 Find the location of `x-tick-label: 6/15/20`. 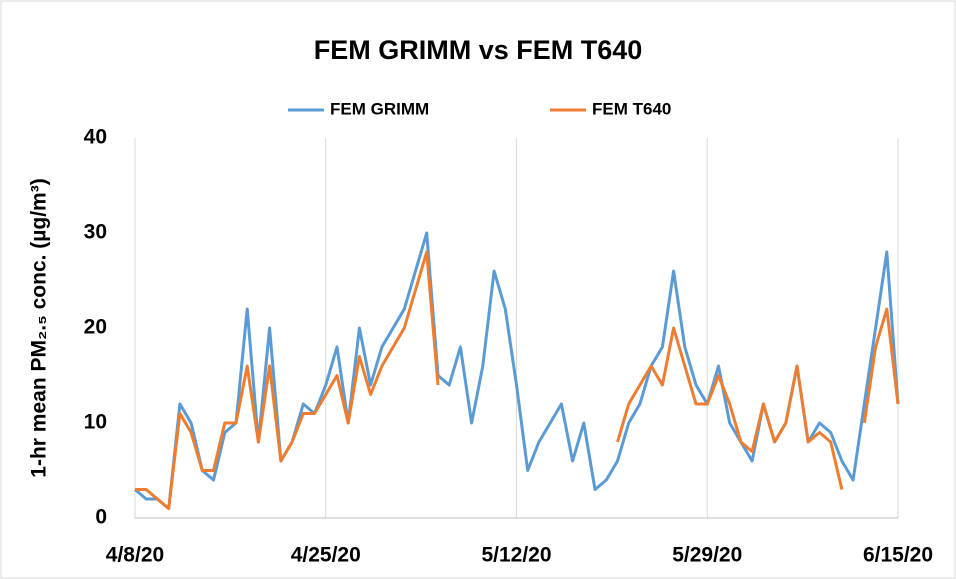

x-tick-label: 6/15/20 is located at coordinates (898, 555).